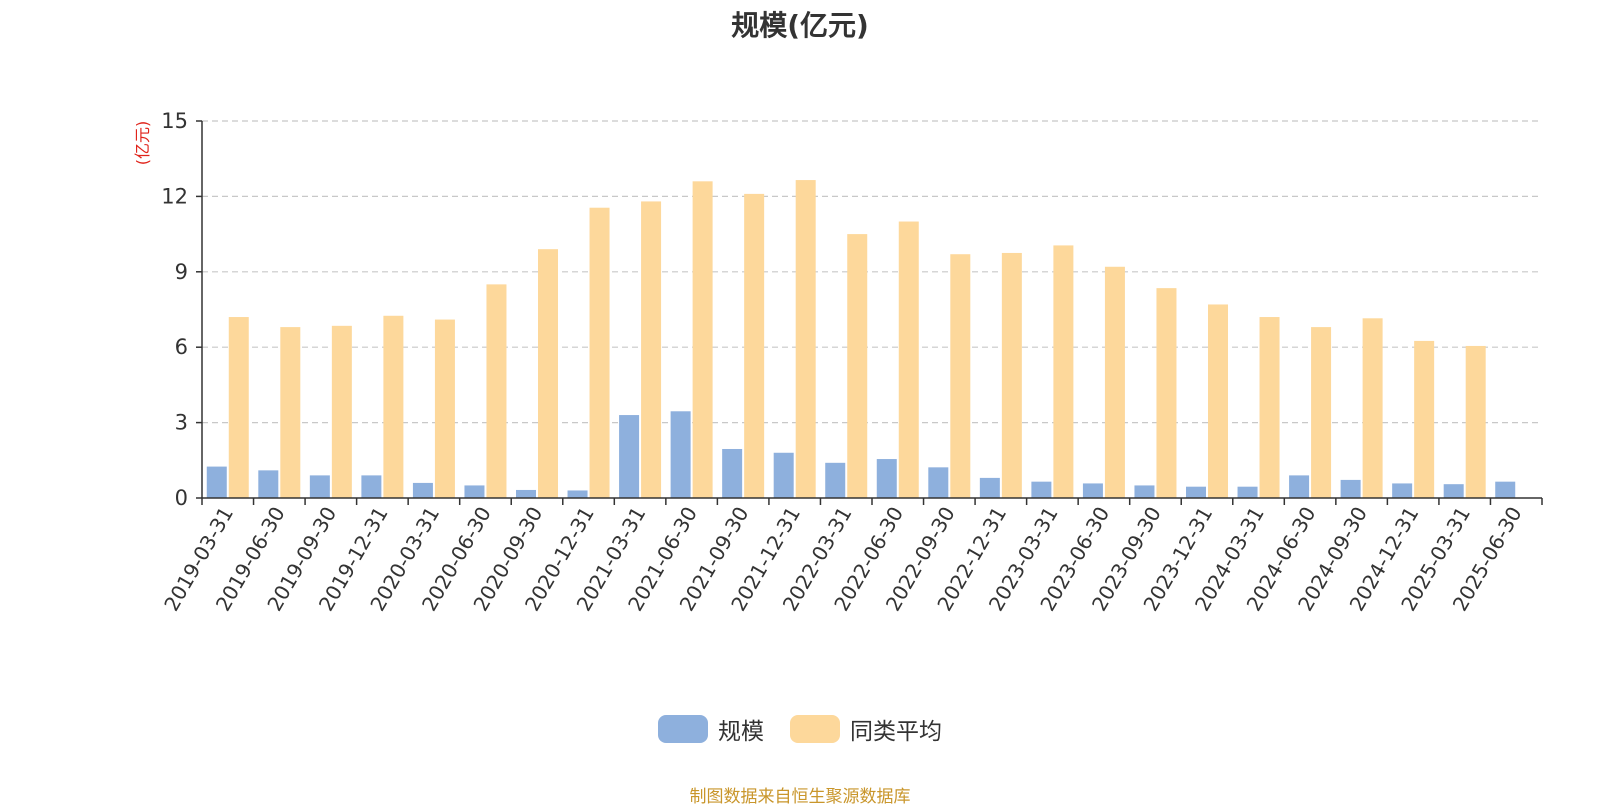  Describe the element at coordinates (142, 143) in the screenshot. I see `y-unit-label: (亿元)` at that location.